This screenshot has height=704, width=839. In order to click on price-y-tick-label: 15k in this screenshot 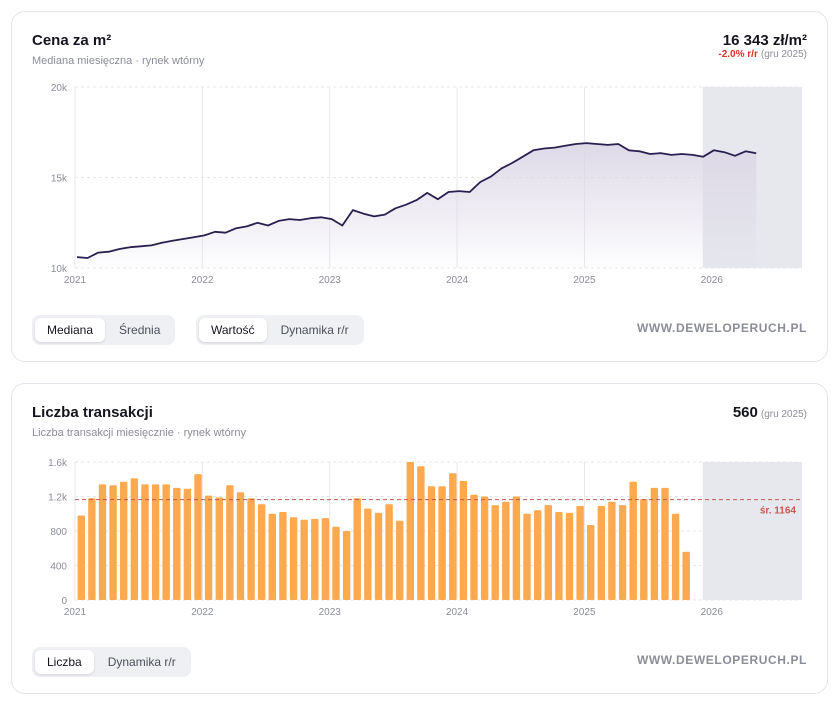, I will do `click(59, 179)`.